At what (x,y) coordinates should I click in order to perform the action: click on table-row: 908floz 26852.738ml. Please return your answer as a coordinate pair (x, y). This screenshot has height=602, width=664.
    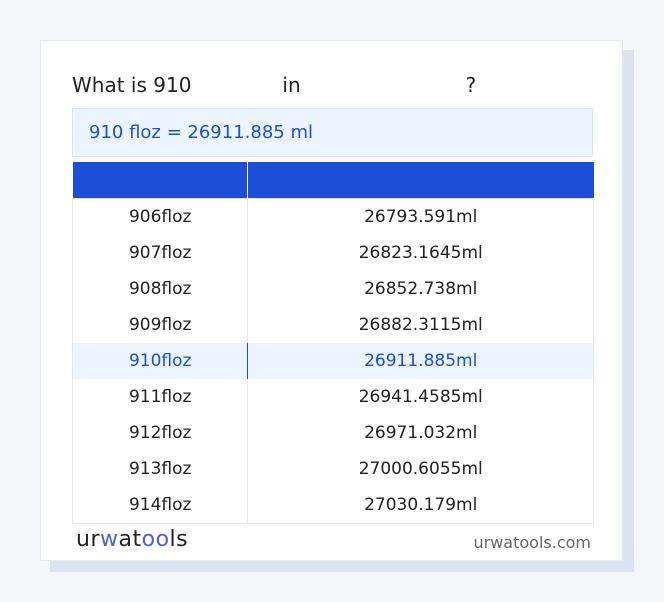
    Looking at the image, I should click on (333, 289).